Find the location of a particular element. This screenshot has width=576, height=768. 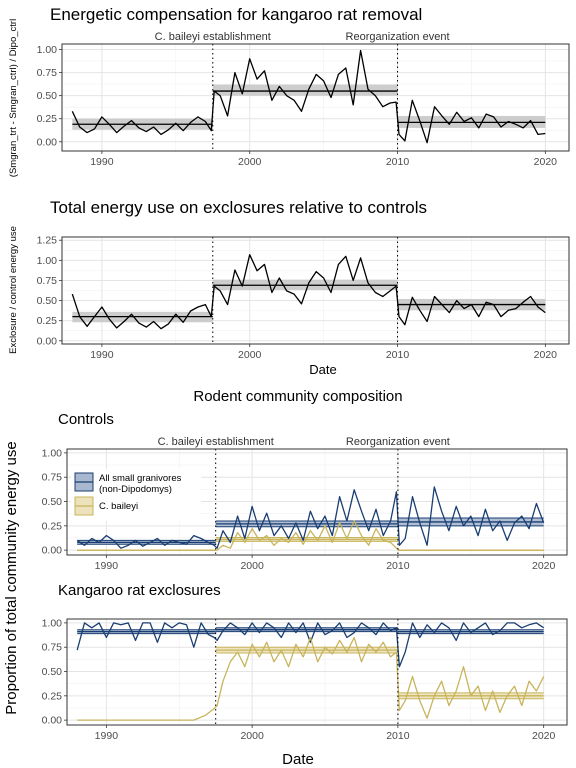

shared-x-axis-label: Date is located at coordinates (298, 759).